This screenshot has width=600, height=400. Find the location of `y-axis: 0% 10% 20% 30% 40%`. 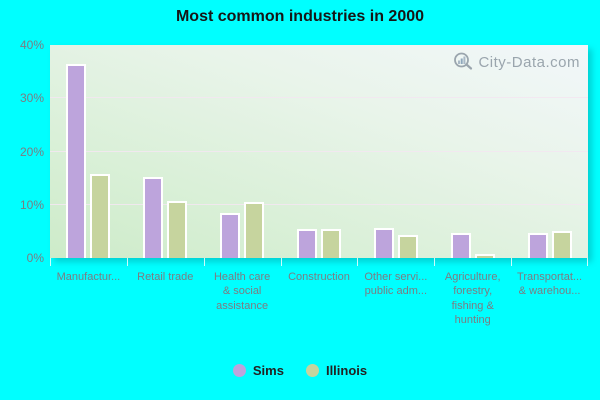

y-axis: 0% 10% 20% 30% 40% is located at coordinates (22, 151).